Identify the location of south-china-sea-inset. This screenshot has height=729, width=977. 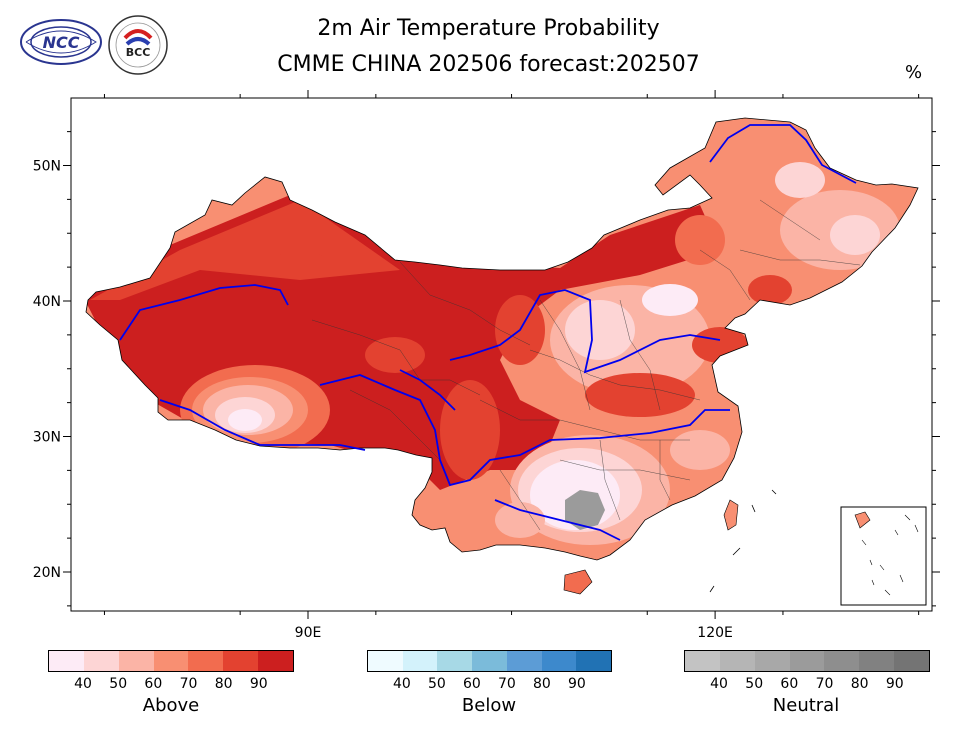
(883, 556).